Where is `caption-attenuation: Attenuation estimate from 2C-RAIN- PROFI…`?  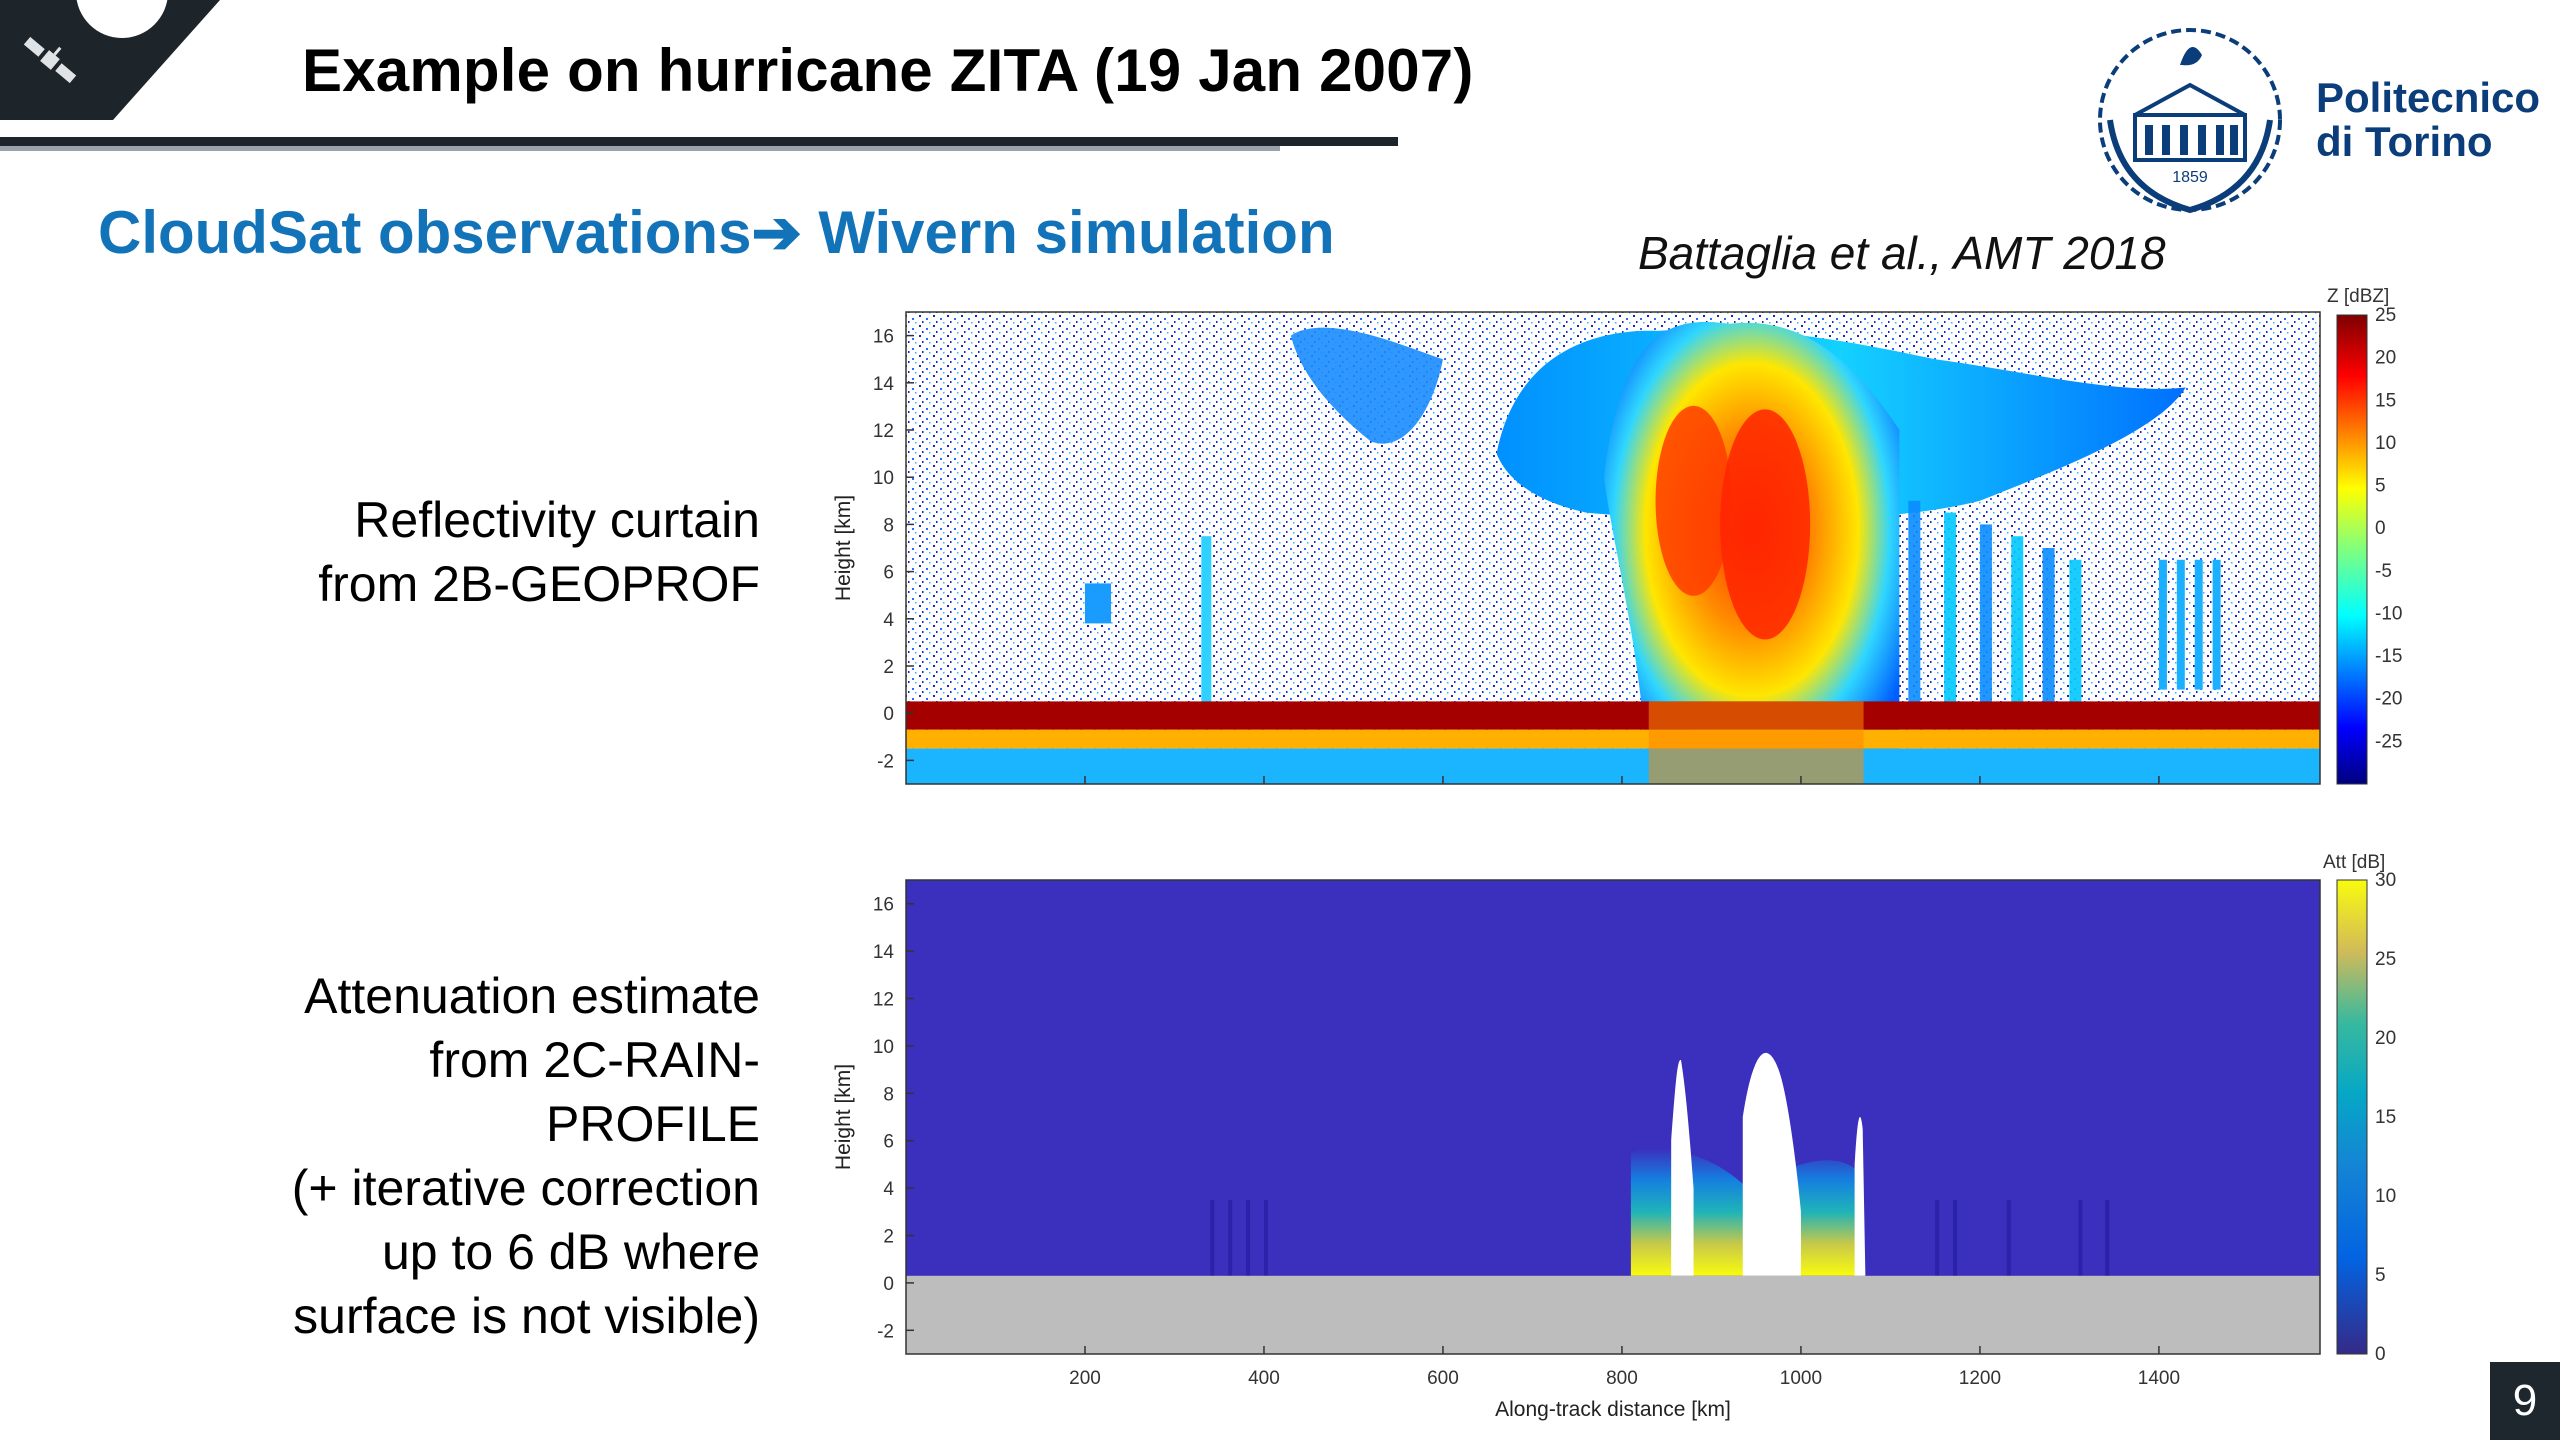 caption-attenuation: Attenuation estimate from 2C-RAIN- PROFI… is located at coordinates (400, 1156).